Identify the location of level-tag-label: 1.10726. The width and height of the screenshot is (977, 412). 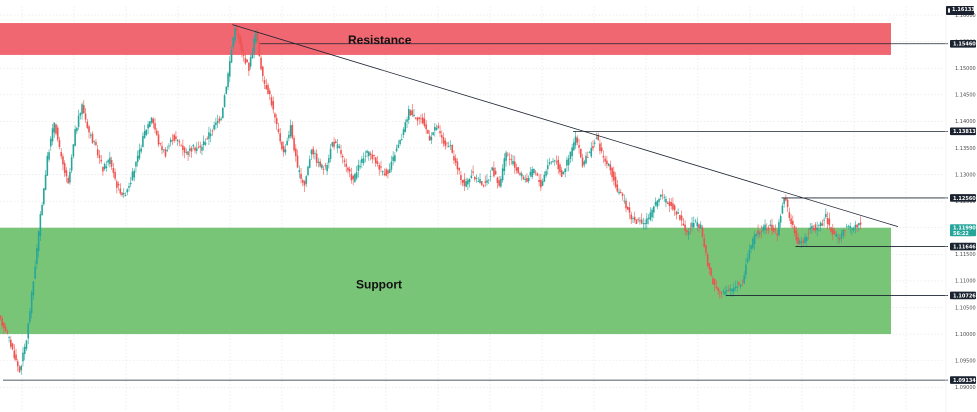
(964, 296).